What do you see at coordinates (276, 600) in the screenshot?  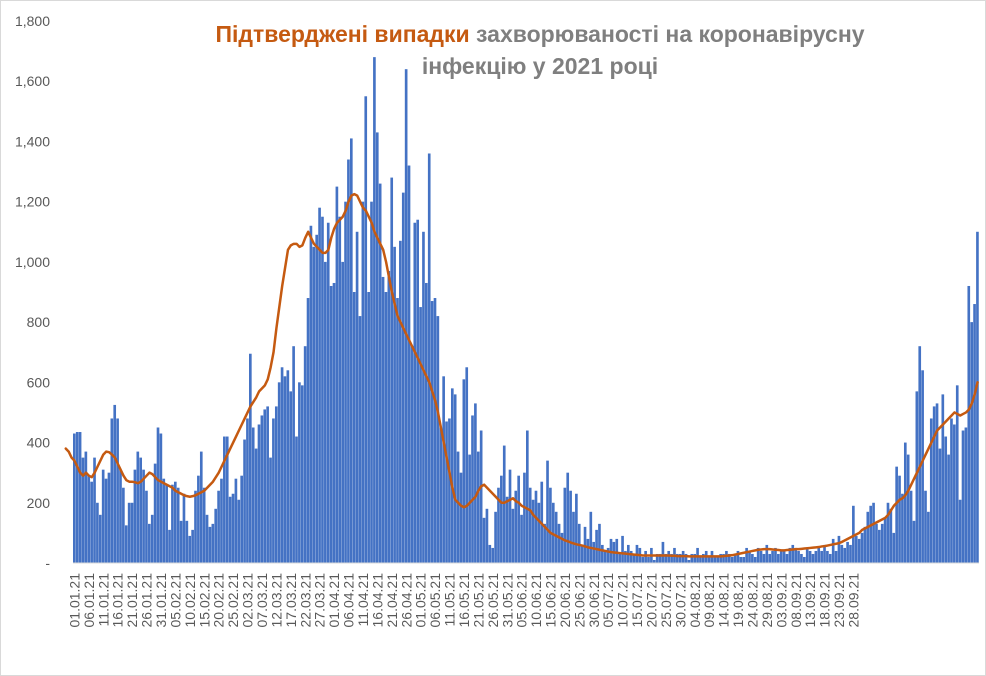 I see `x-tick-label: 12.03.21` at bounding box center [276, 600].